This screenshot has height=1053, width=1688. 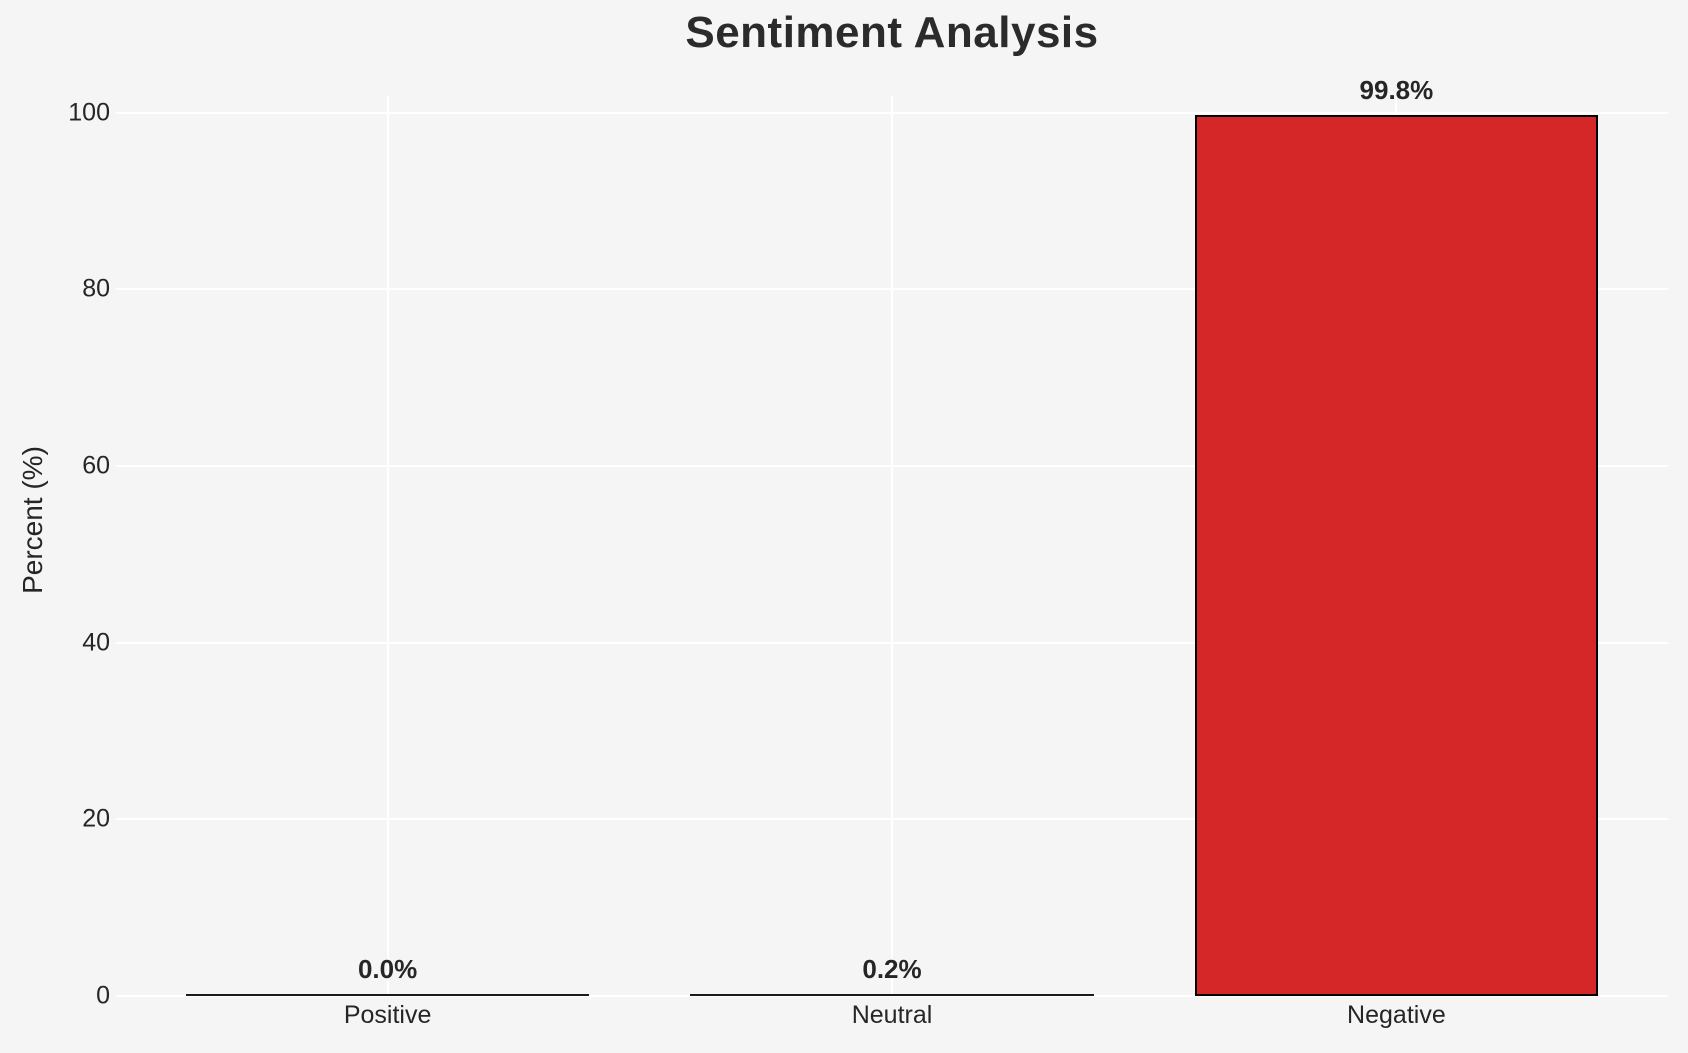 I want to click on bar-value-label-negative: 99.8%, so click(x=1396, y=89).